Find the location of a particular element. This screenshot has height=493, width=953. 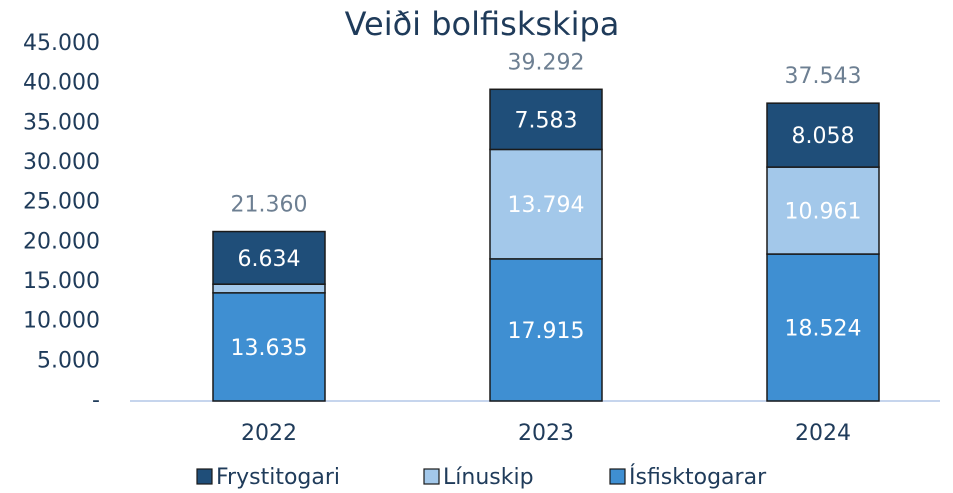

y-tick-label: 35.000 is located at coordinates (61, 122).